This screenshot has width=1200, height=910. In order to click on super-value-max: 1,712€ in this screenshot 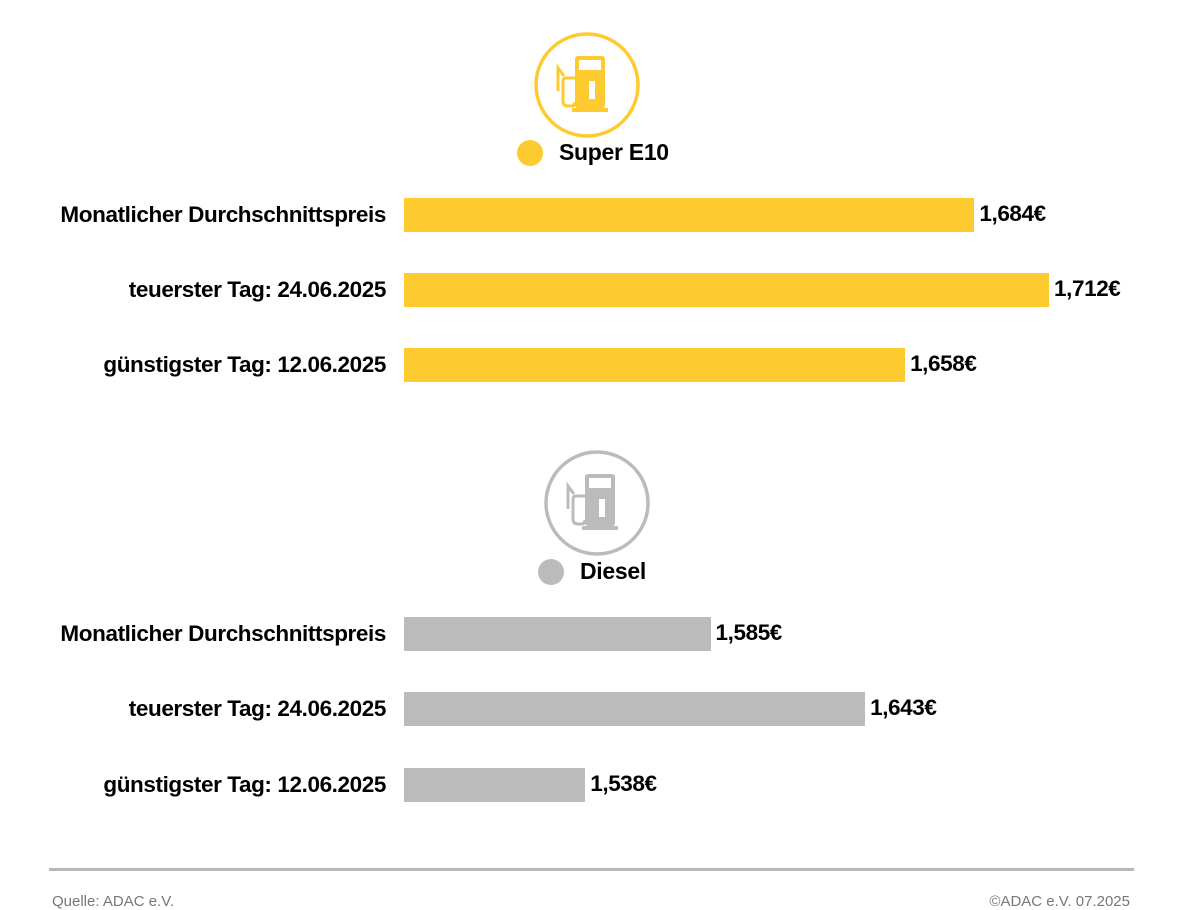, I will do `click(1087, 288)`.